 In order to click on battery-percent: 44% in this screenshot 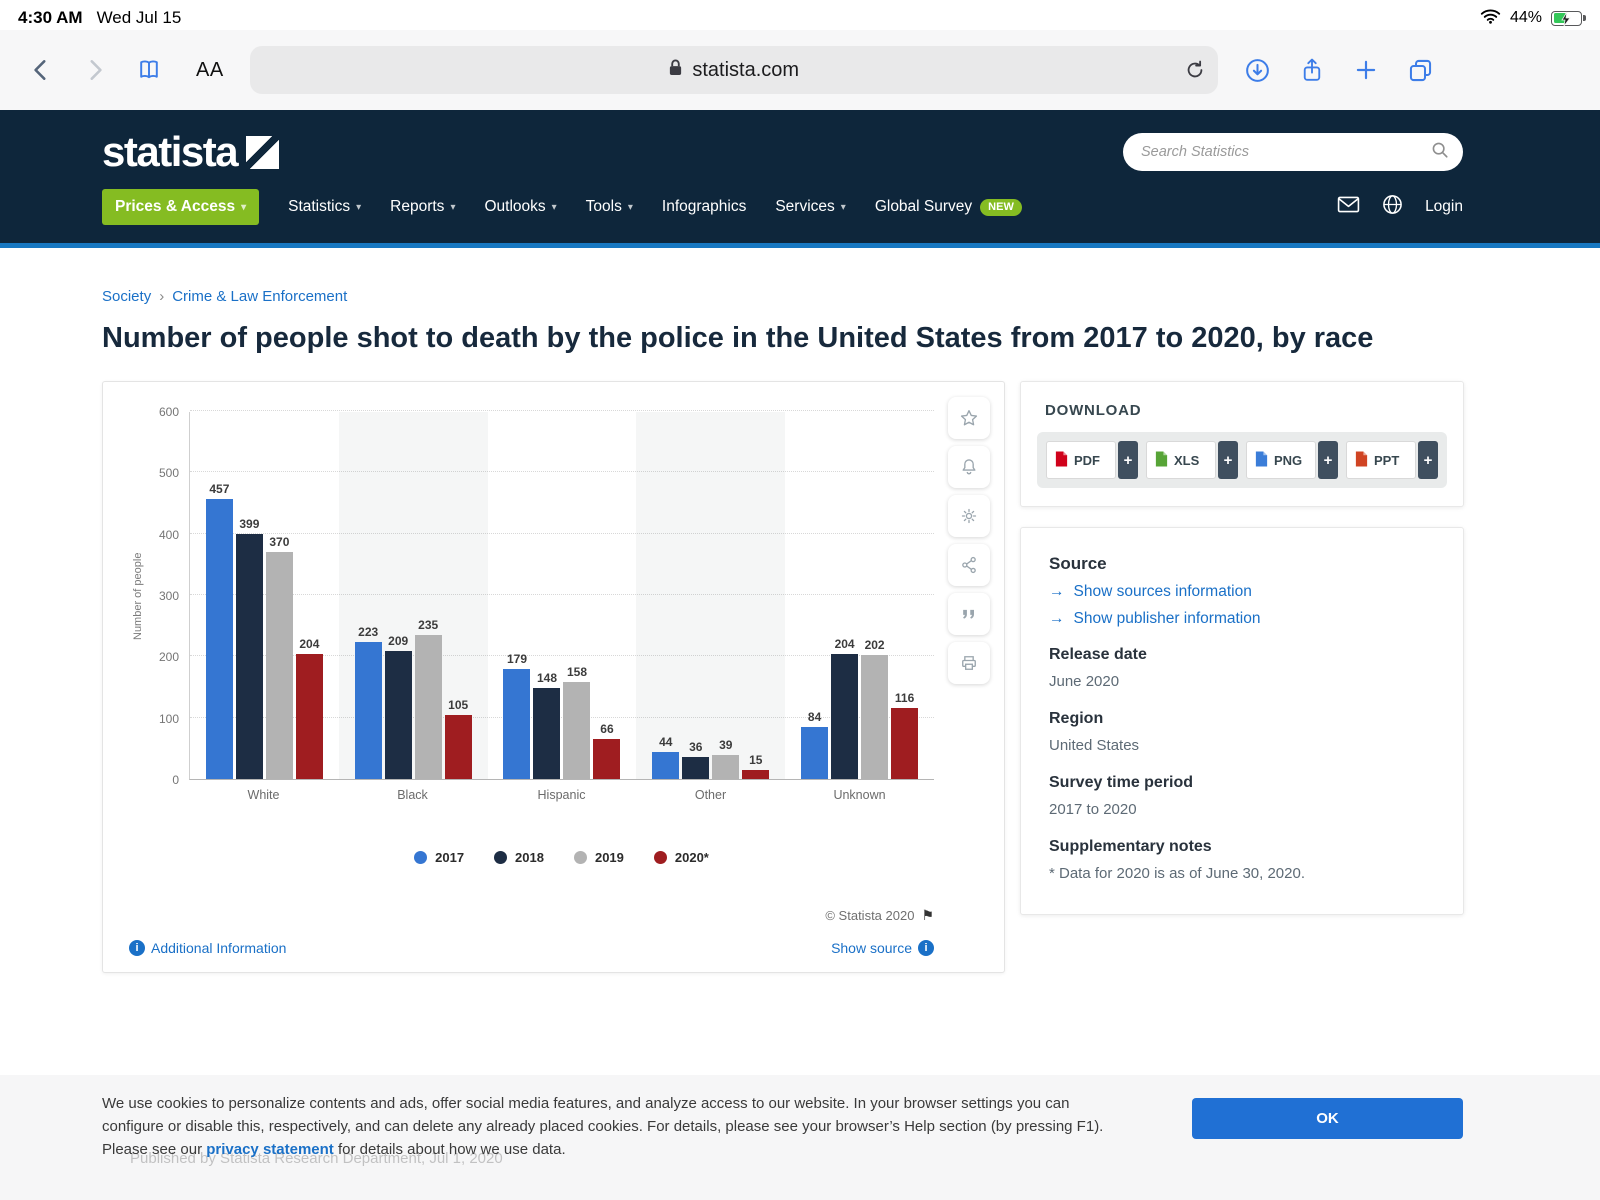, I will do `click(1525, 17)`.